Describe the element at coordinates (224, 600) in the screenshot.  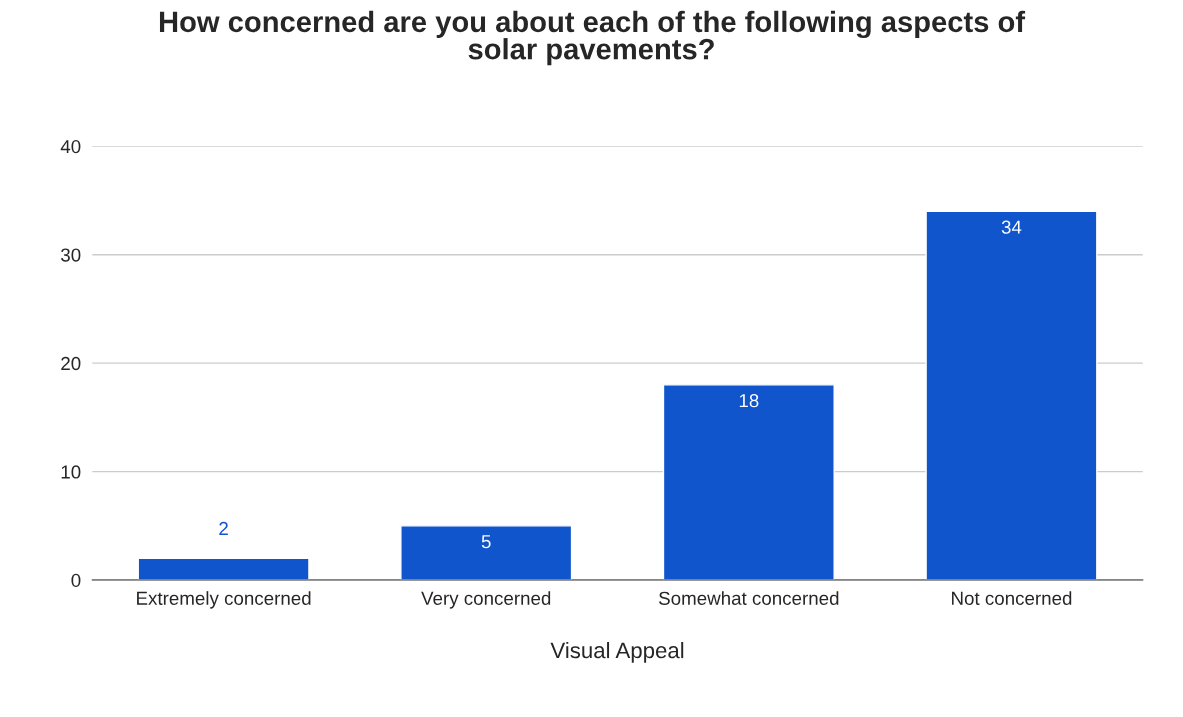
I see `x-tick-label: Extremely concerned` at that location.